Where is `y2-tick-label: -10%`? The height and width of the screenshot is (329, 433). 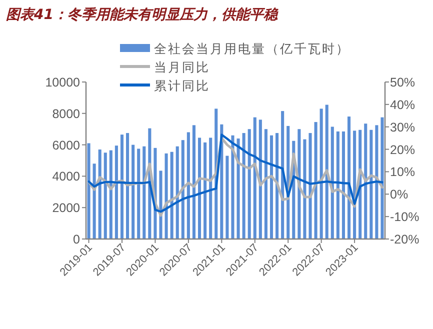 y2-tick-label: -10% is located at coordinates (405, 217).